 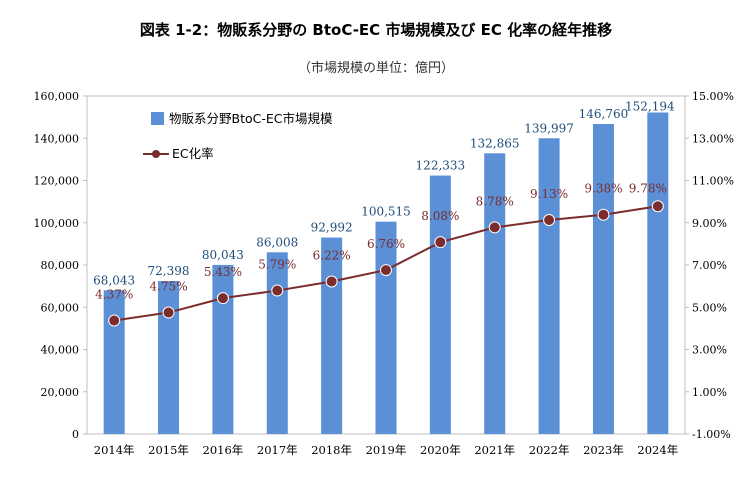 I want to click on ec-rate-label: 8.08%, so click(x=440, y=216).